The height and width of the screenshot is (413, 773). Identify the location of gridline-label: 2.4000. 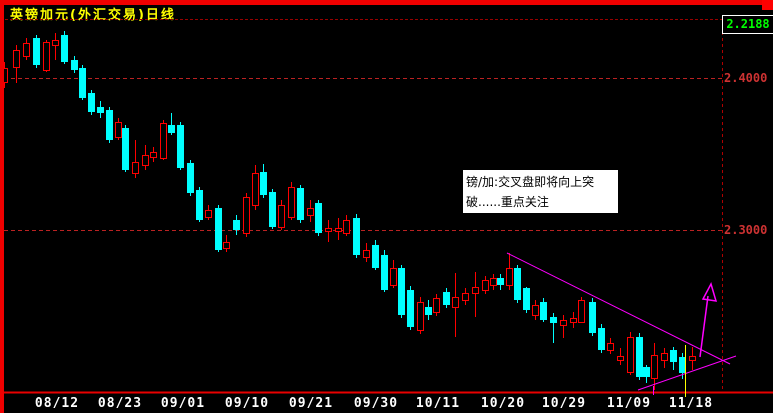
(746, 78).